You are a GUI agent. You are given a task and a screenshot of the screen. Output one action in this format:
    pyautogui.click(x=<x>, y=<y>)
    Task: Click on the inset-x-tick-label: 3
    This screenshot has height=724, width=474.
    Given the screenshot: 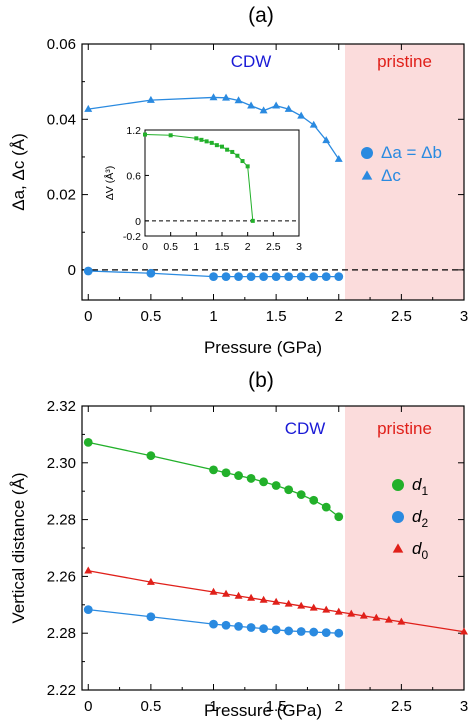 What is the action you would take?
    pyautogui.click(x=299, y=247)
    